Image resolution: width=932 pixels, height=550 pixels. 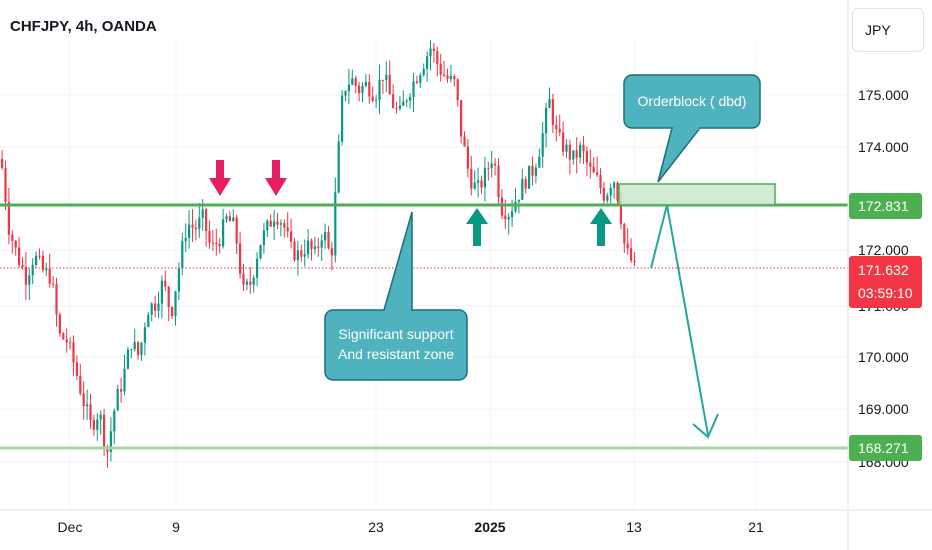 I want to click on up-arrow-marker, so click(x=477, y=227).